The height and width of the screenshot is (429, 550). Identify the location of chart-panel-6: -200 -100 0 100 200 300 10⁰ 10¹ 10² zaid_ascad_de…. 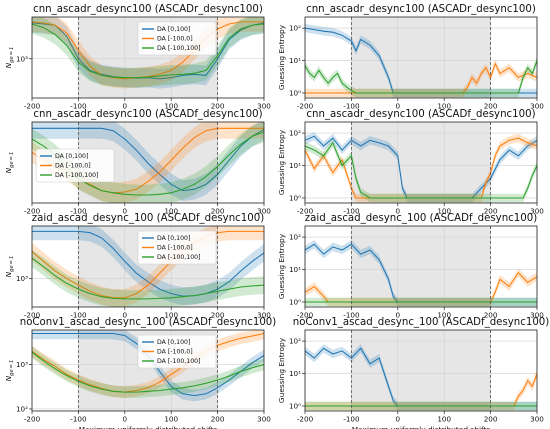
(410, 266).